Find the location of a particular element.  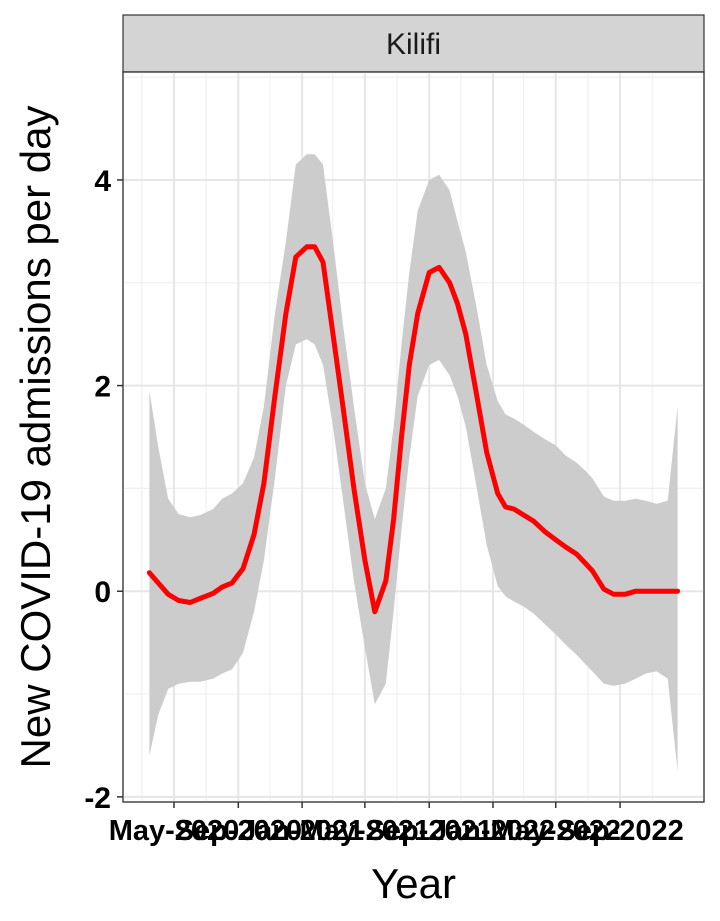

x-tick-label: Sep-2022 is located at coordinates (619, 831).